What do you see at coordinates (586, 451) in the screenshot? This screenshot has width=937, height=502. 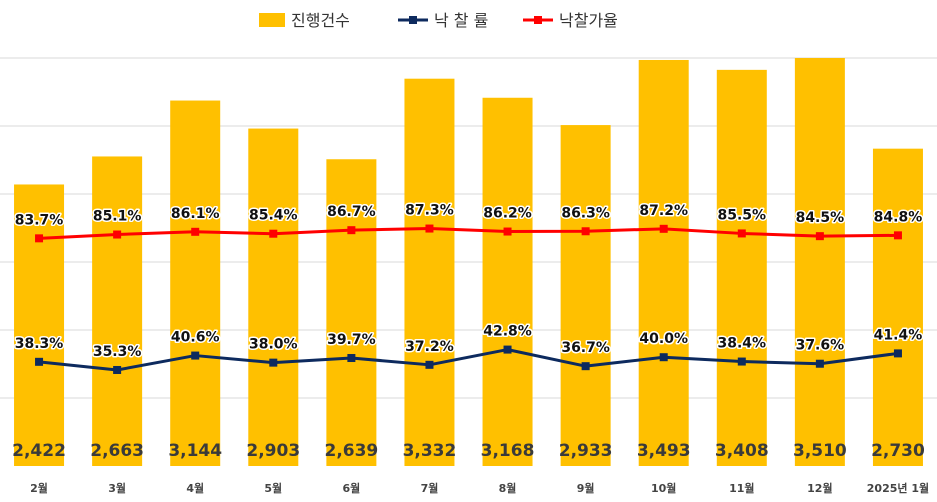 I see `bar-value-label-7: 2,933` at bounding box center [586, 451].